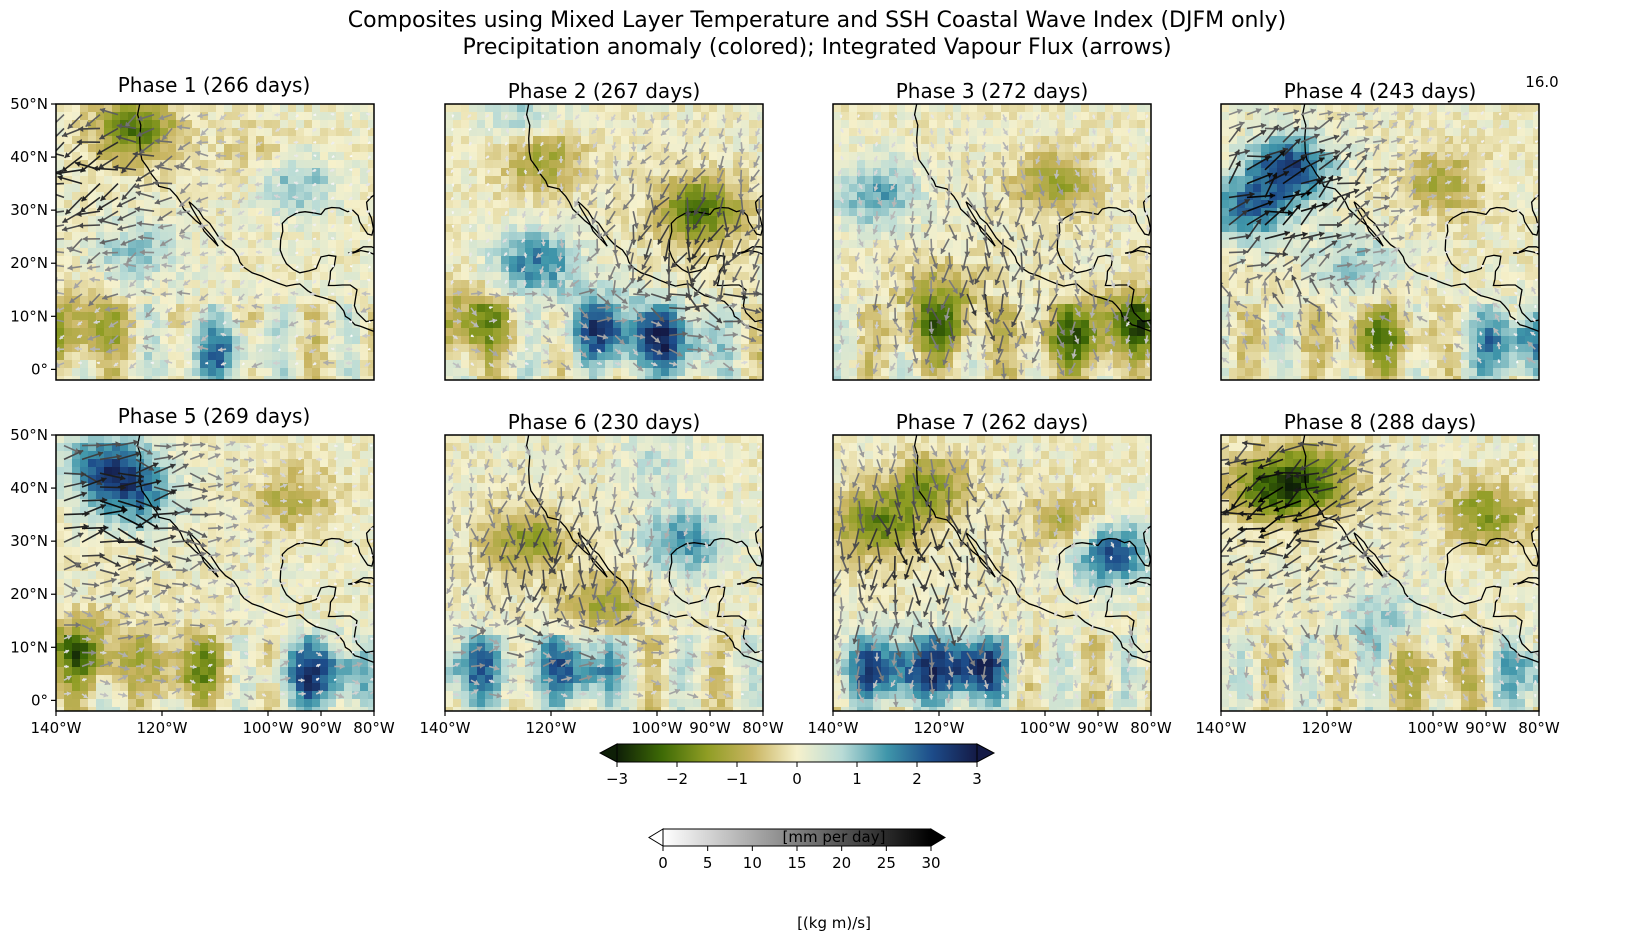 The image size is (1634, 938). What do you see at coordinates (992, 91) in the screenshot?
I see `panel-title: Phase 3 (272 days)` at bounding box center [992, 91].